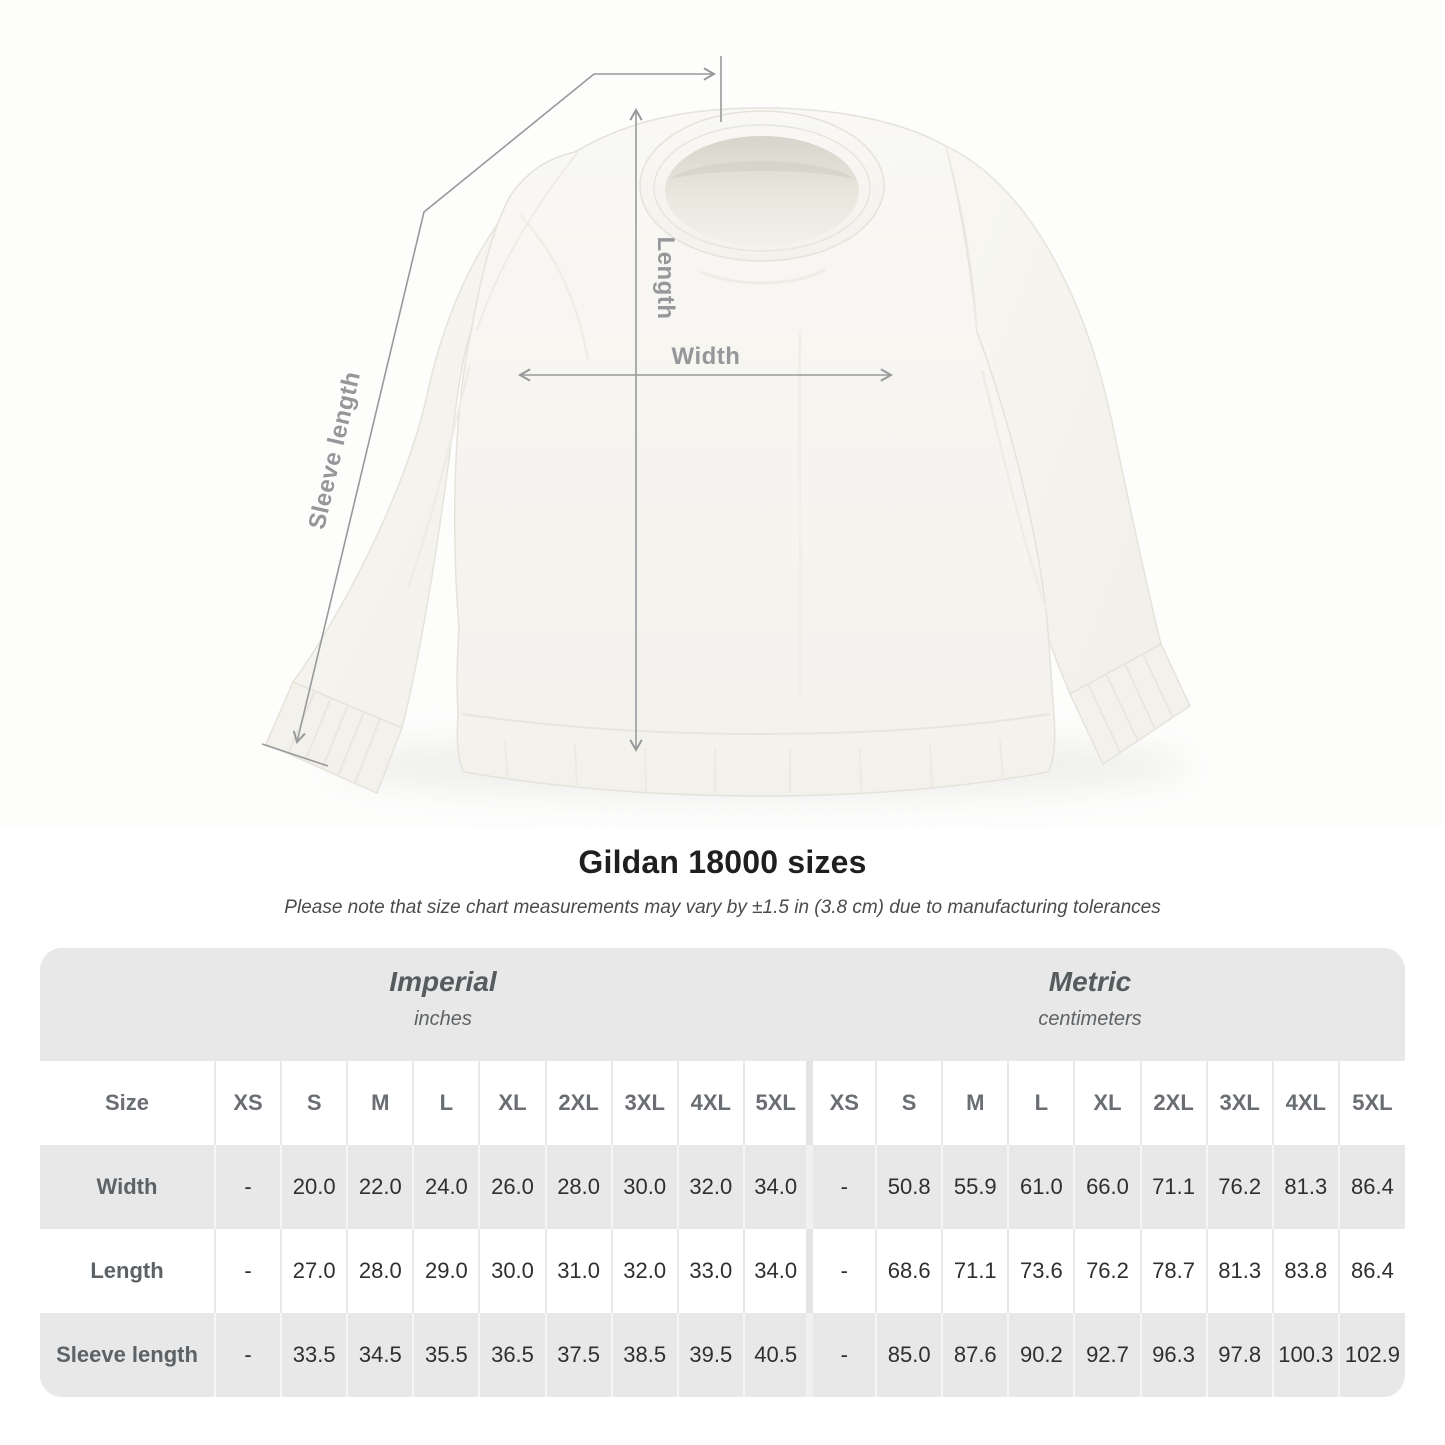 The image size is (1445, 1445). I want to click on width-metric-s: 50.8, so click(909, 1187).